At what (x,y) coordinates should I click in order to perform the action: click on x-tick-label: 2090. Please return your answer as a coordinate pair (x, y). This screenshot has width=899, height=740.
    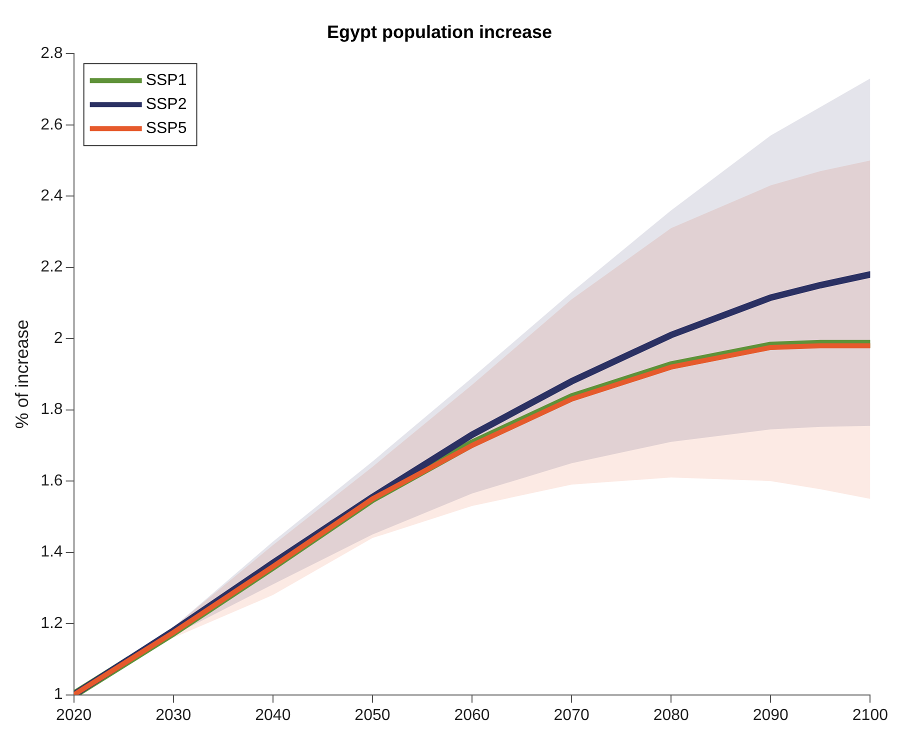
    Looking at the image, I should click on (770, 715).